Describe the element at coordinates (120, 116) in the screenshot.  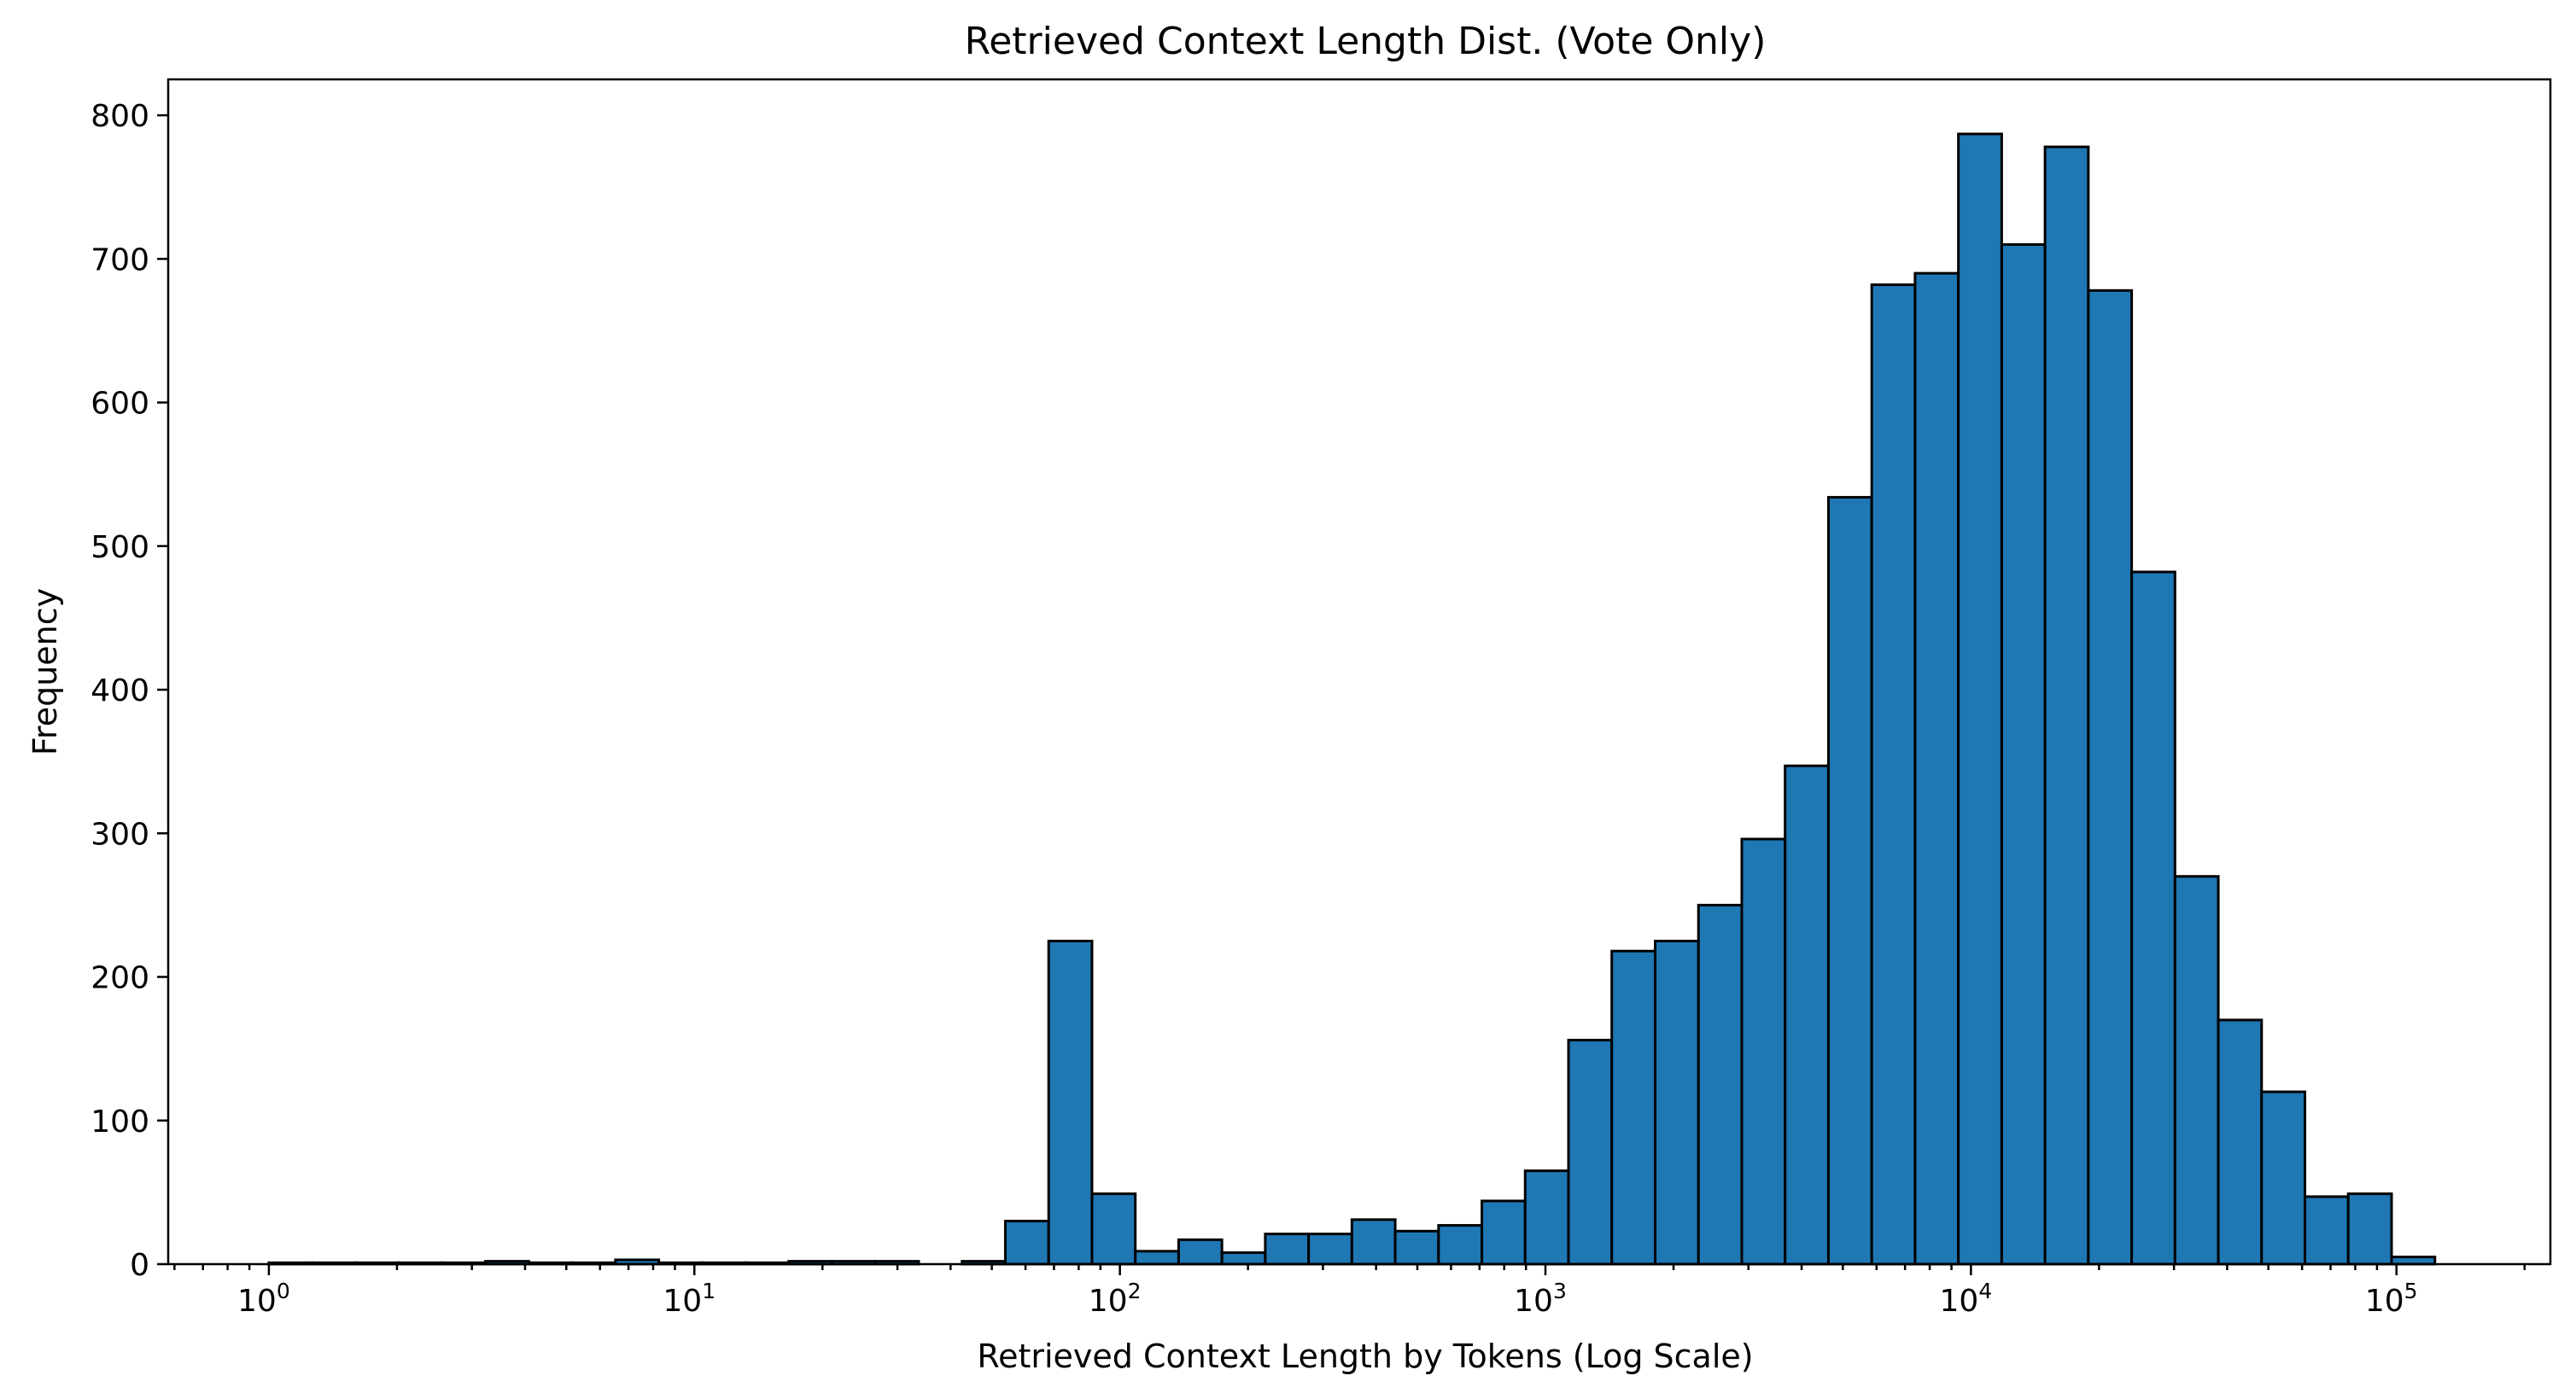
I see `y-tick-label: 800` at that location.